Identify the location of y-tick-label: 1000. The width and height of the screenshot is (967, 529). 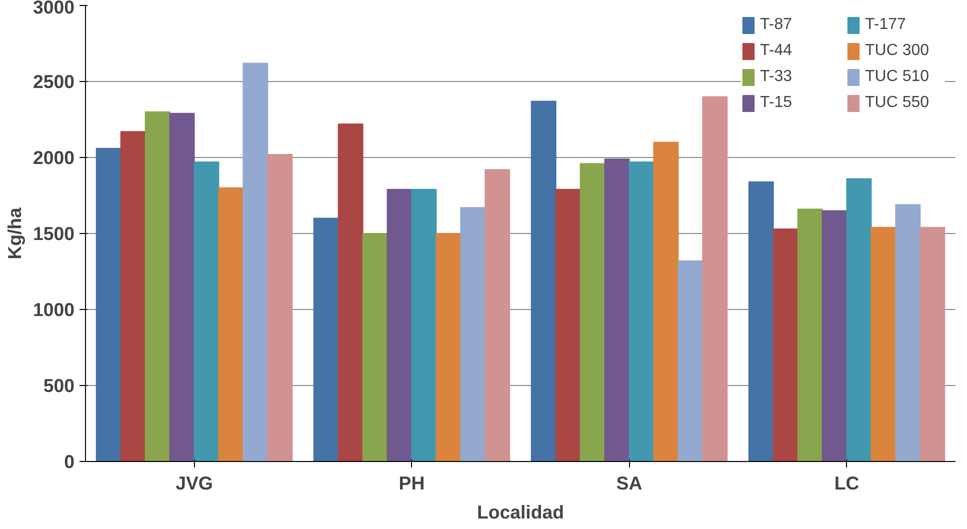
(53, 309).